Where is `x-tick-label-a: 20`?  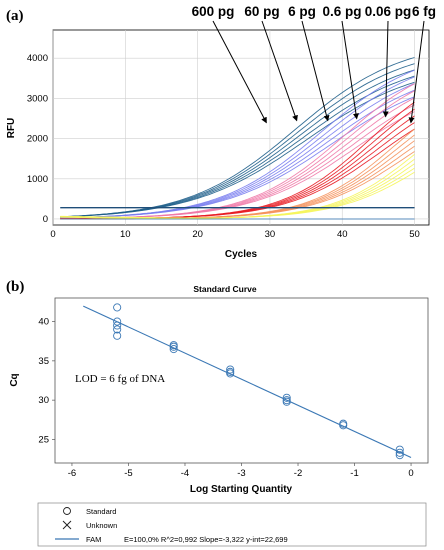 x-tick-label-a: 20 is located at coordinates (197, 234).